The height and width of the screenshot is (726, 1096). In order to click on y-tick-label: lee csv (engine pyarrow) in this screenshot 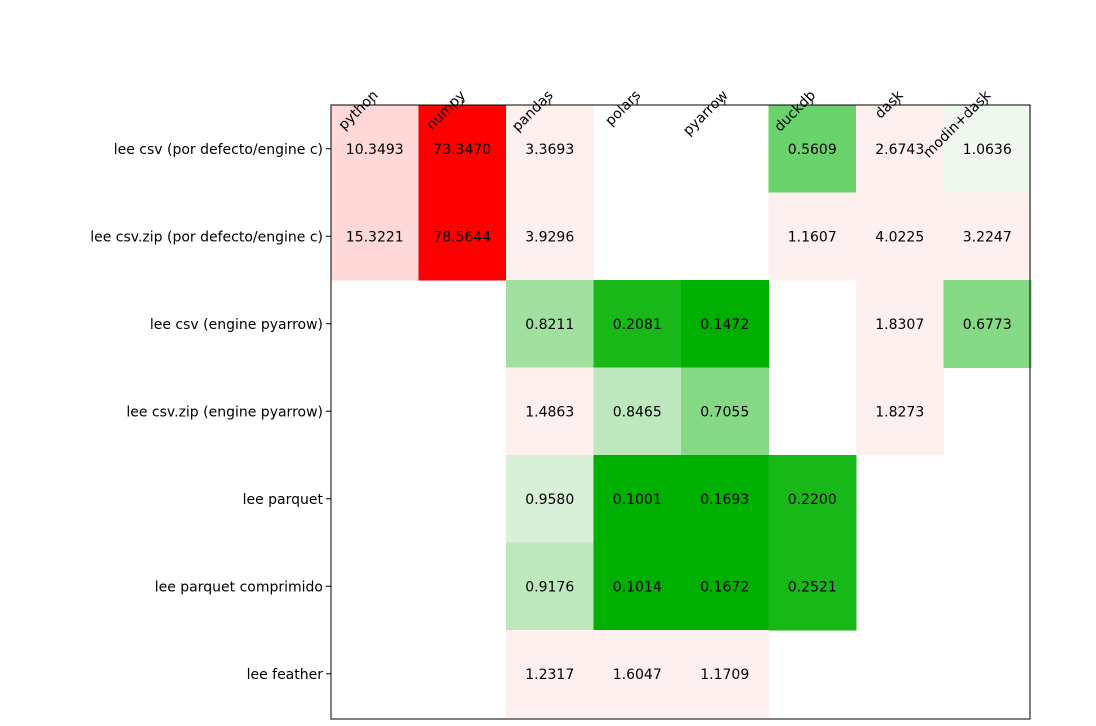, I will do `click(236, 325)`.